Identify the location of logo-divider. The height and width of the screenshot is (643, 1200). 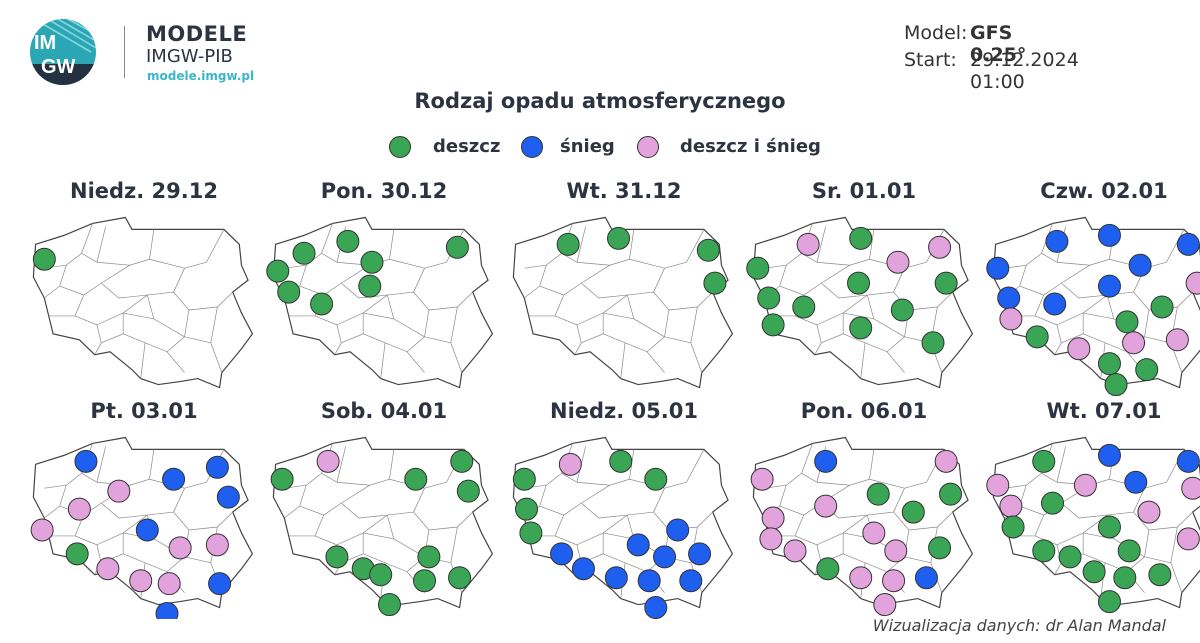
(124, 52).